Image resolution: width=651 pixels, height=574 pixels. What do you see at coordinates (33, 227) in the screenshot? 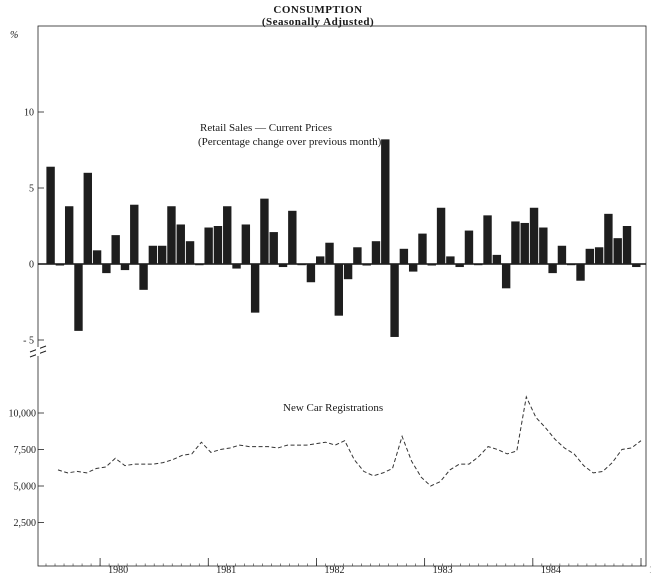
I see `retail-sales-y-axis: 10 5 0 - 5` at bounding box center [33, 227].